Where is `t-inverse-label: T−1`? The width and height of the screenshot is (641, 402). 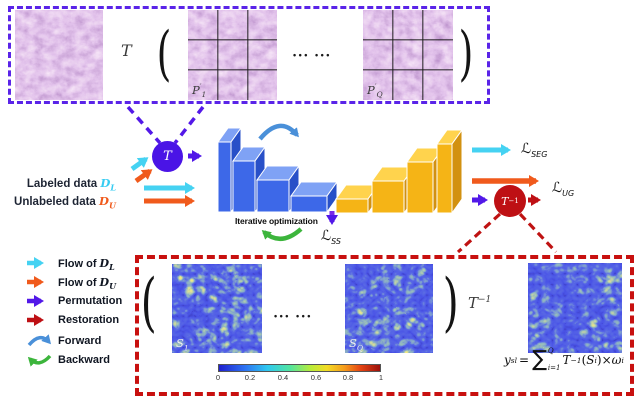
t-inverse-label: T−1 is located at coordinates (480, 303).